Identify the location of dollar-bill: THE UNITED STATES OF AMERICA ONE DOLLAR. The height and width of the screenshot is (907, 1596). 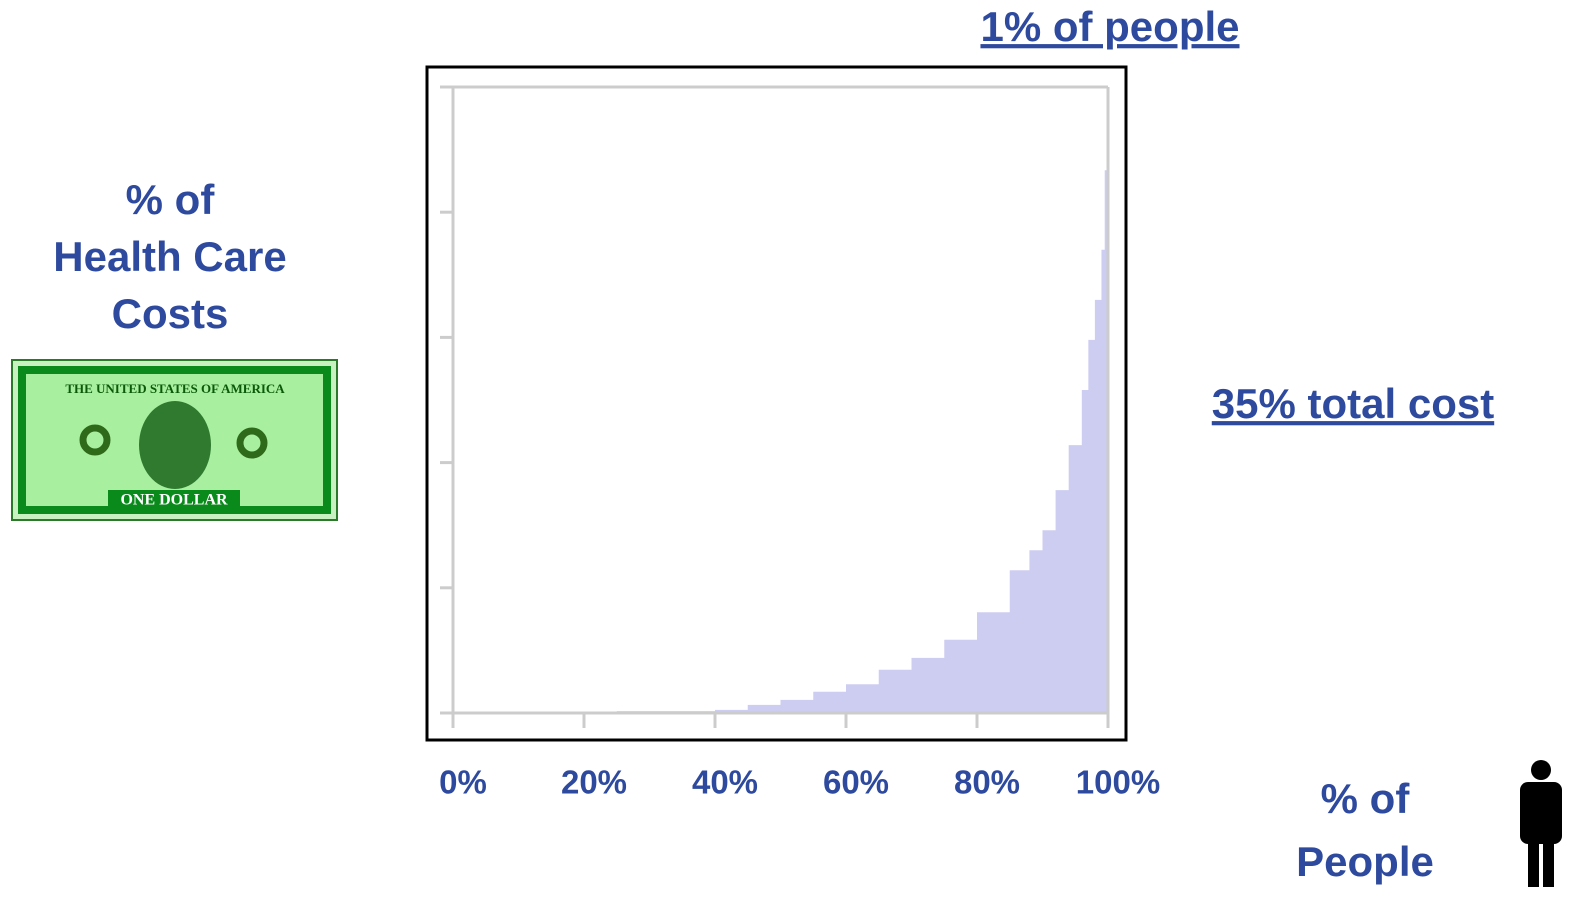
(174, 440).